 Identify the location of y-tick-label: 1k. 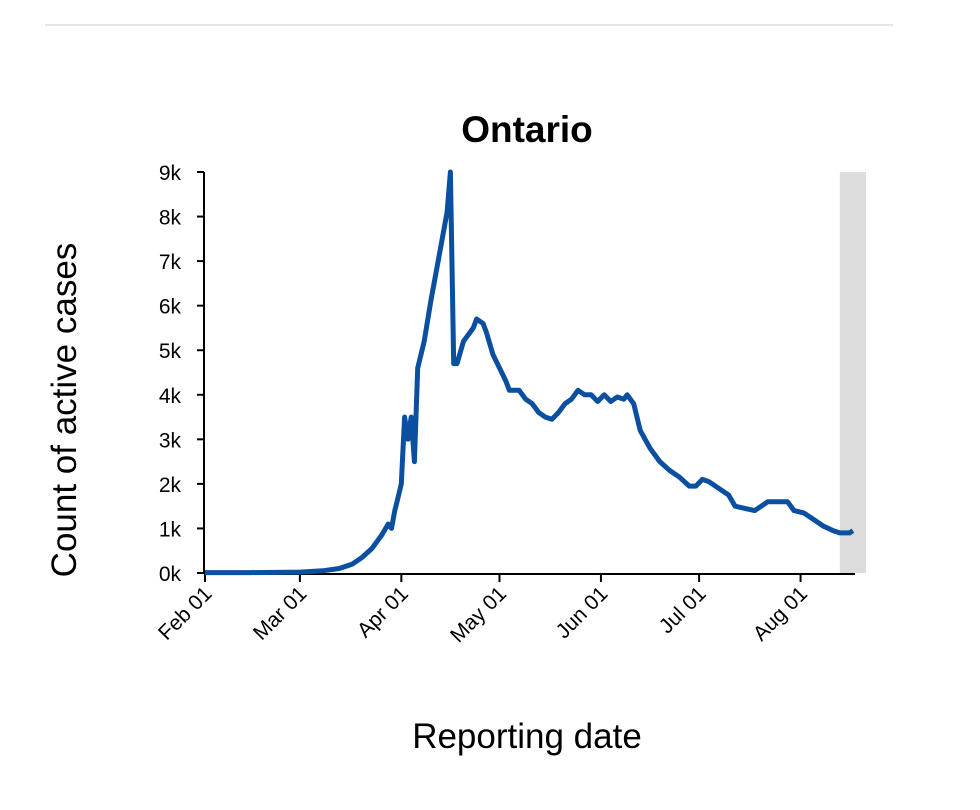
(170, 529).